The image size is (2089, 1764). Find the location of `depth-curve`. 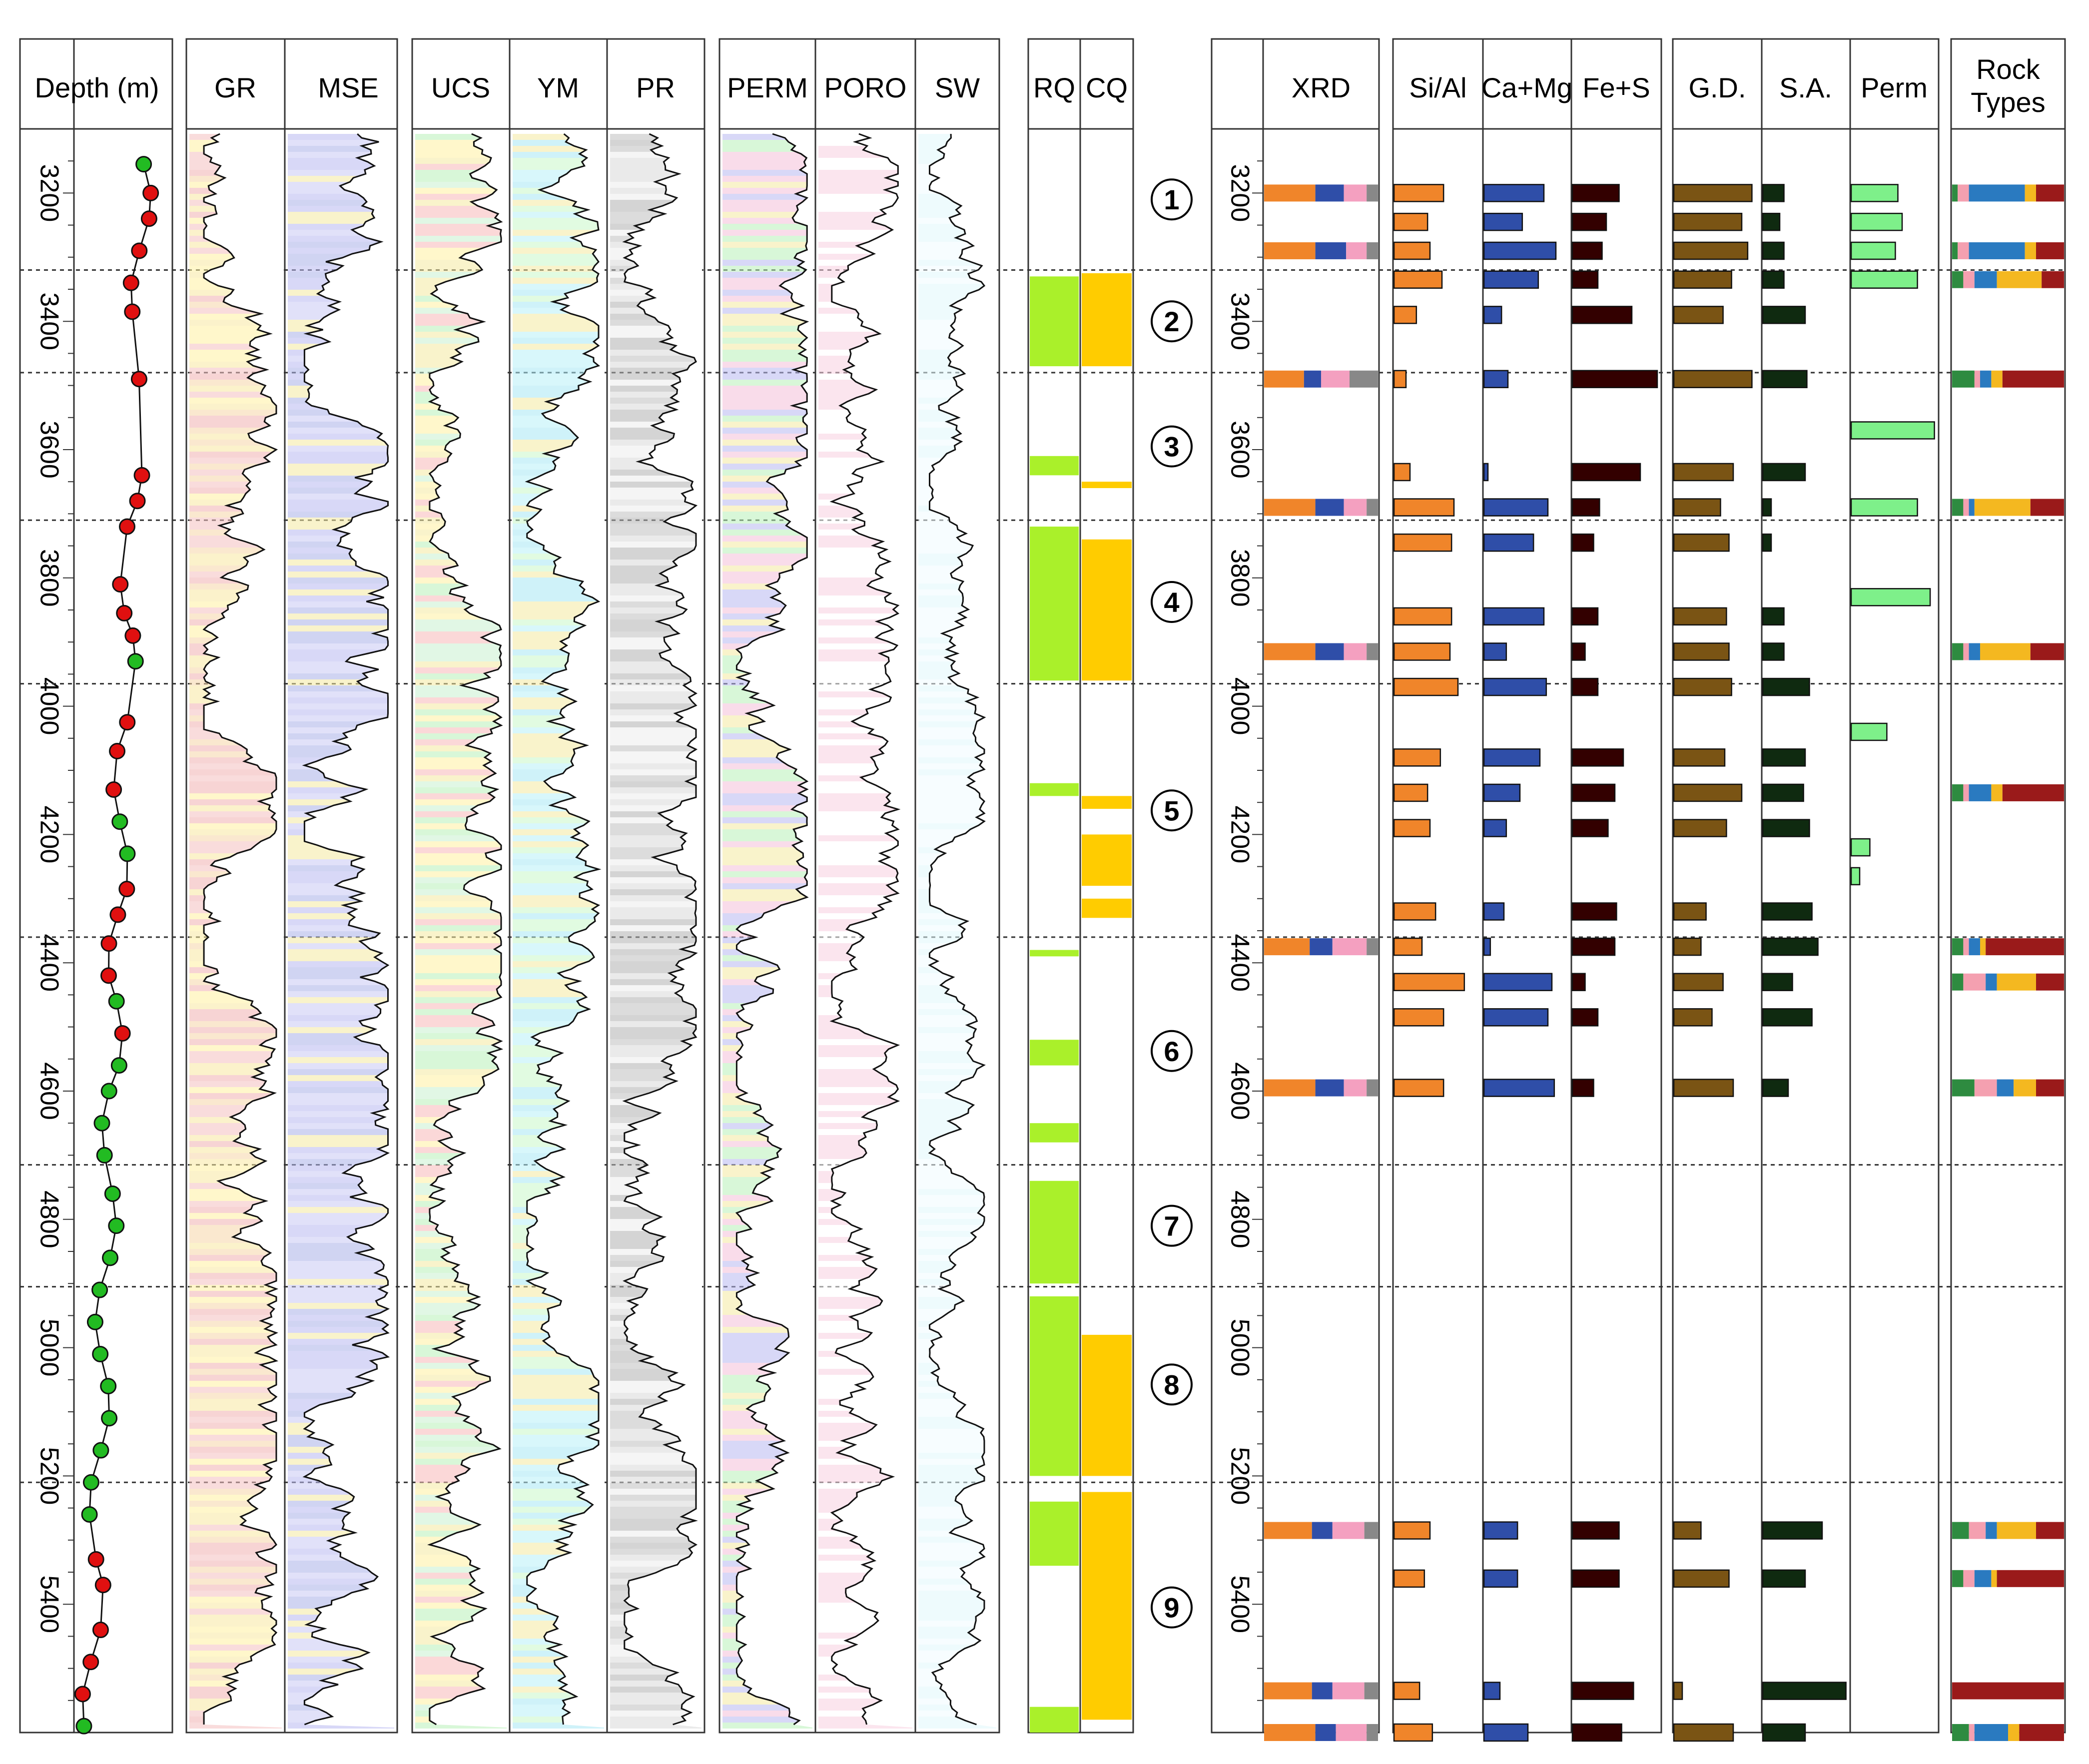

depth-curve is located at coordinates (116, 945).